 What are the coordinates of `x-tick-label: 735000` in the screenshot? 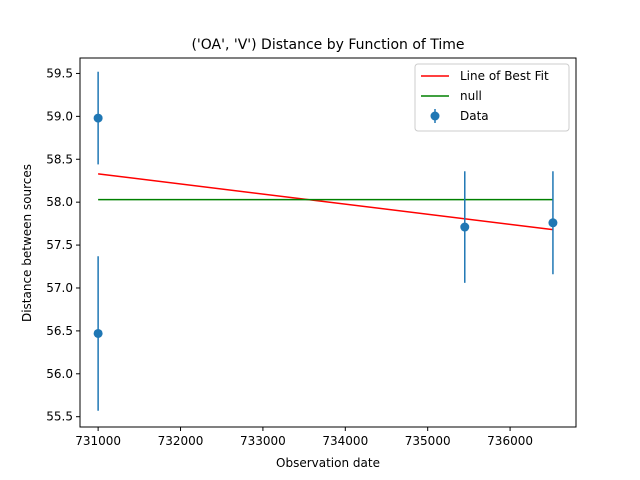 It's located at (428, 441).